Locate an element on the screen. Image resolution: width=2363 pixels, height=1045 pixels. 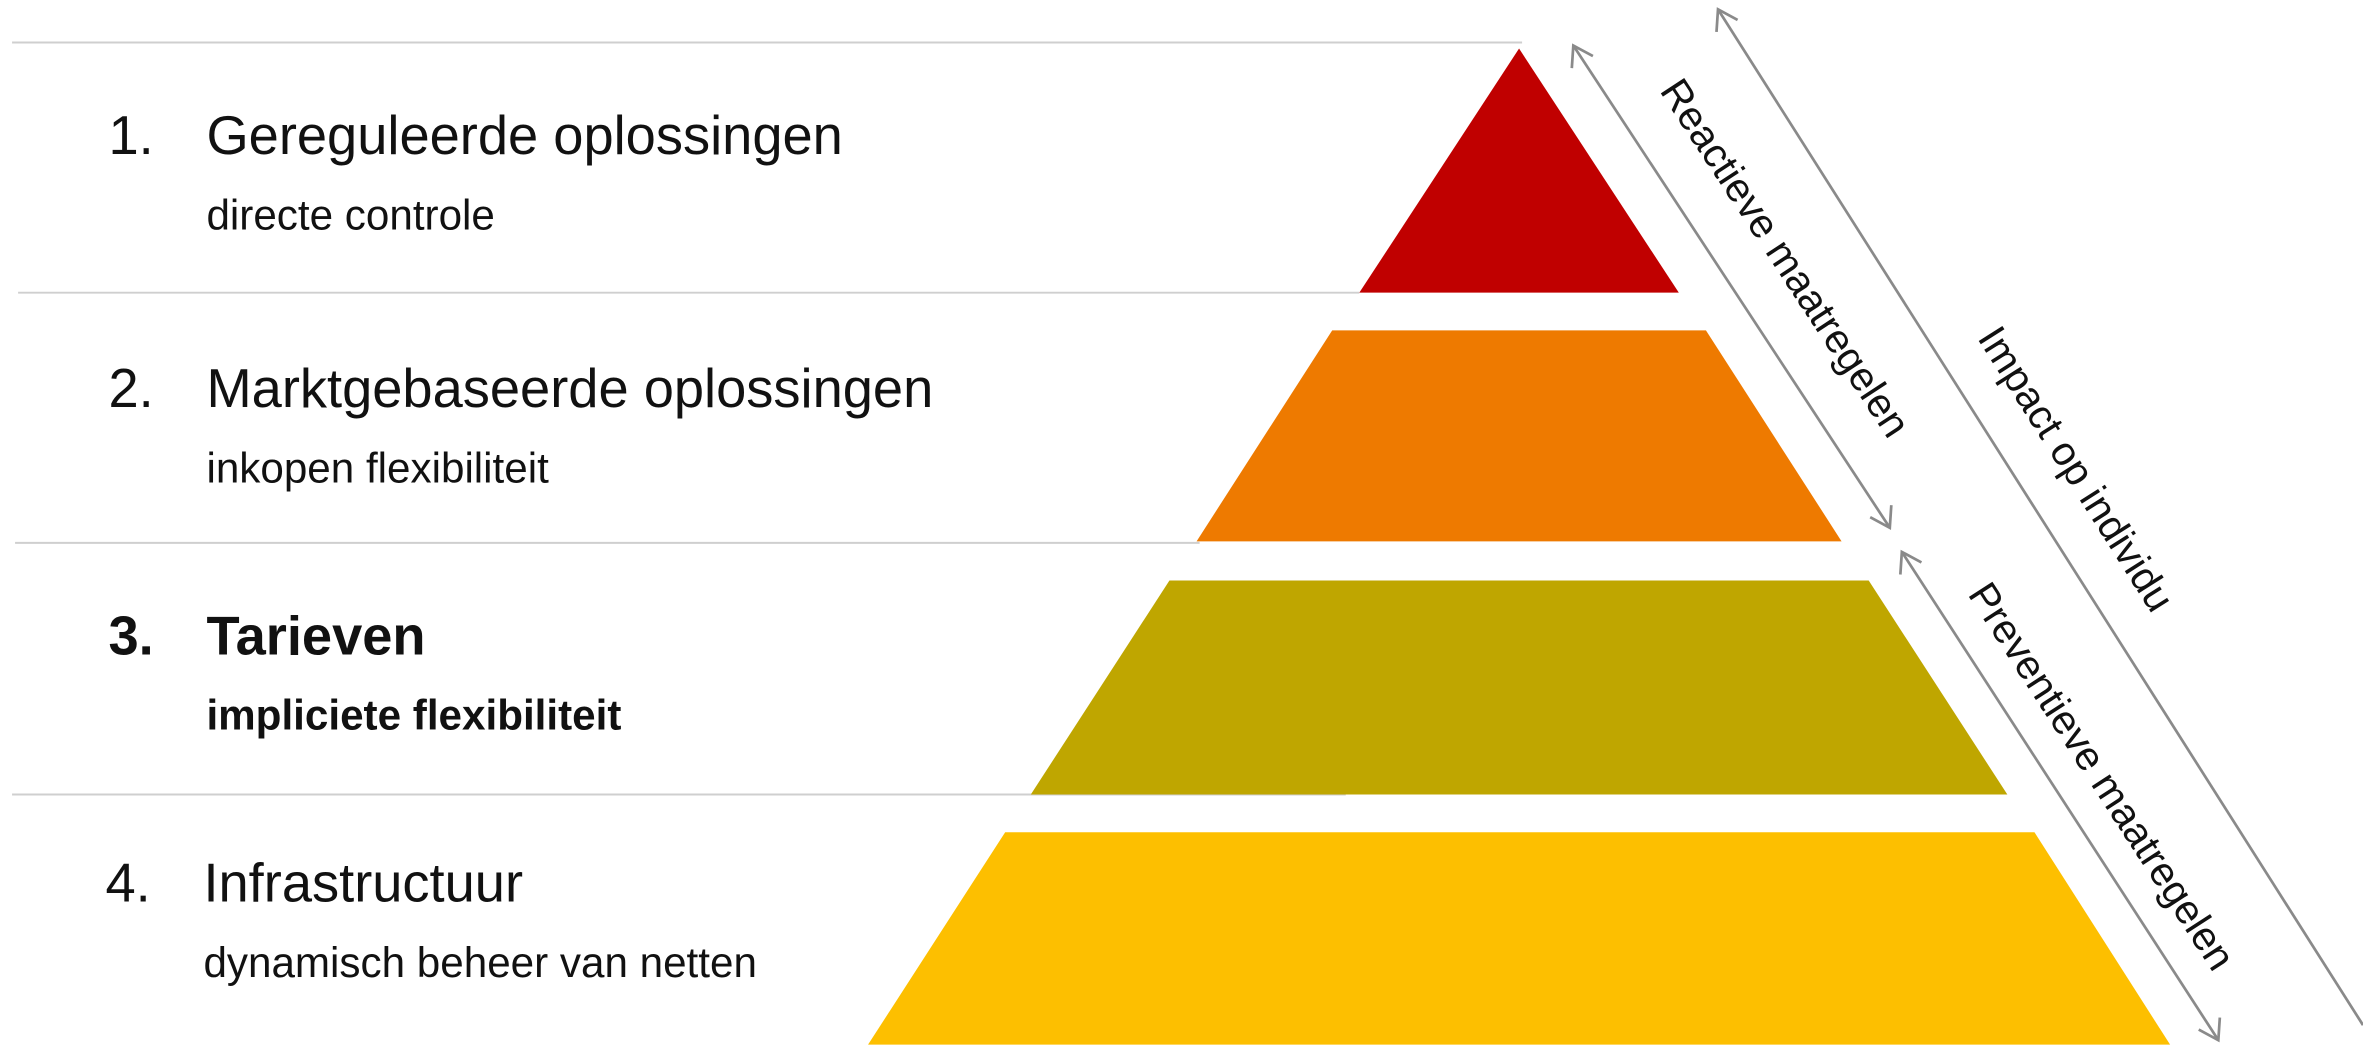
level-number: 2. is located at coordinates (131, 389).